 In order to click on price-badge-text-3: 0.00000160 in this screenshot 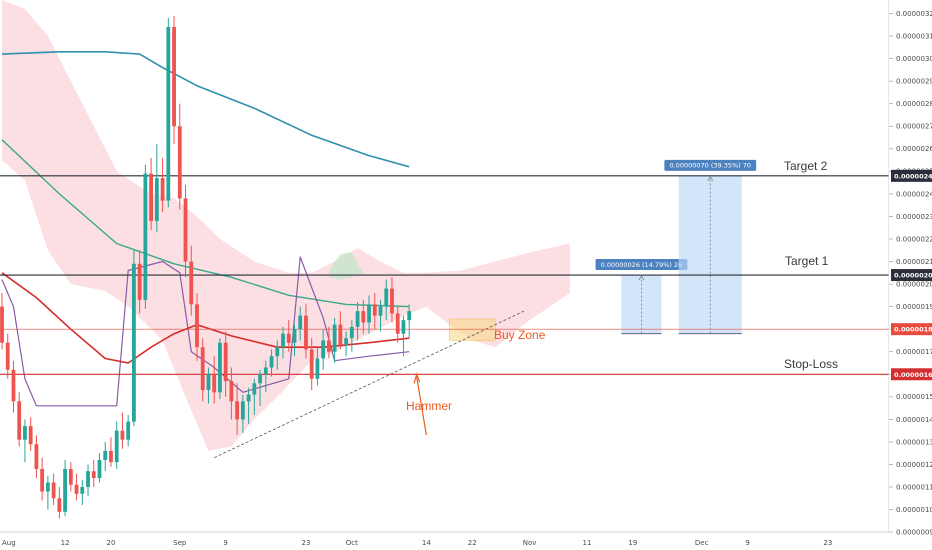, I will do `click(913, 375)`.